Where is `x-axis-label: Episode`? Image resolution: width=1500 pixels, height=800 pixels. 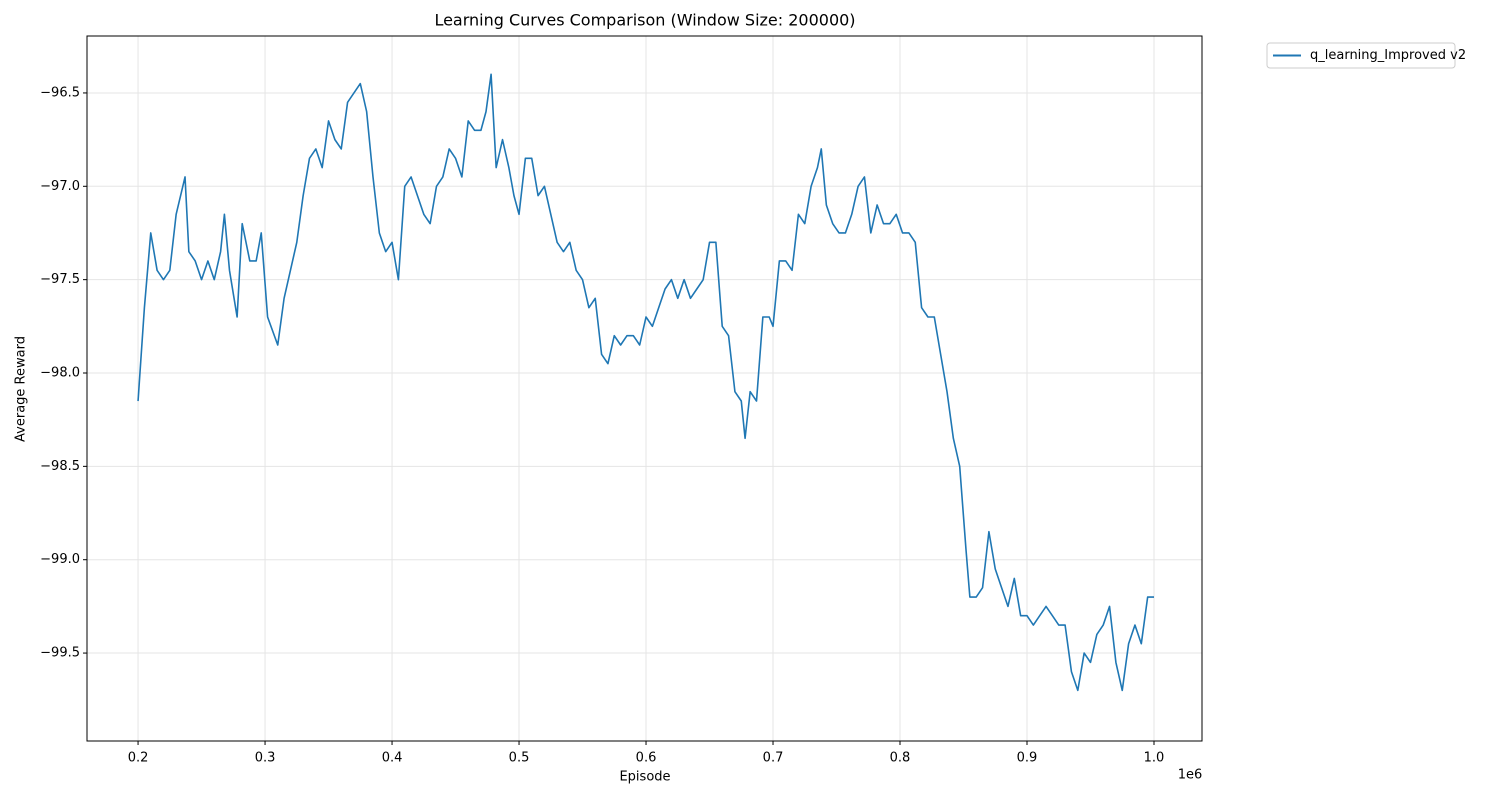
x-axis-label: Episode is located at coordinates (644, 777).